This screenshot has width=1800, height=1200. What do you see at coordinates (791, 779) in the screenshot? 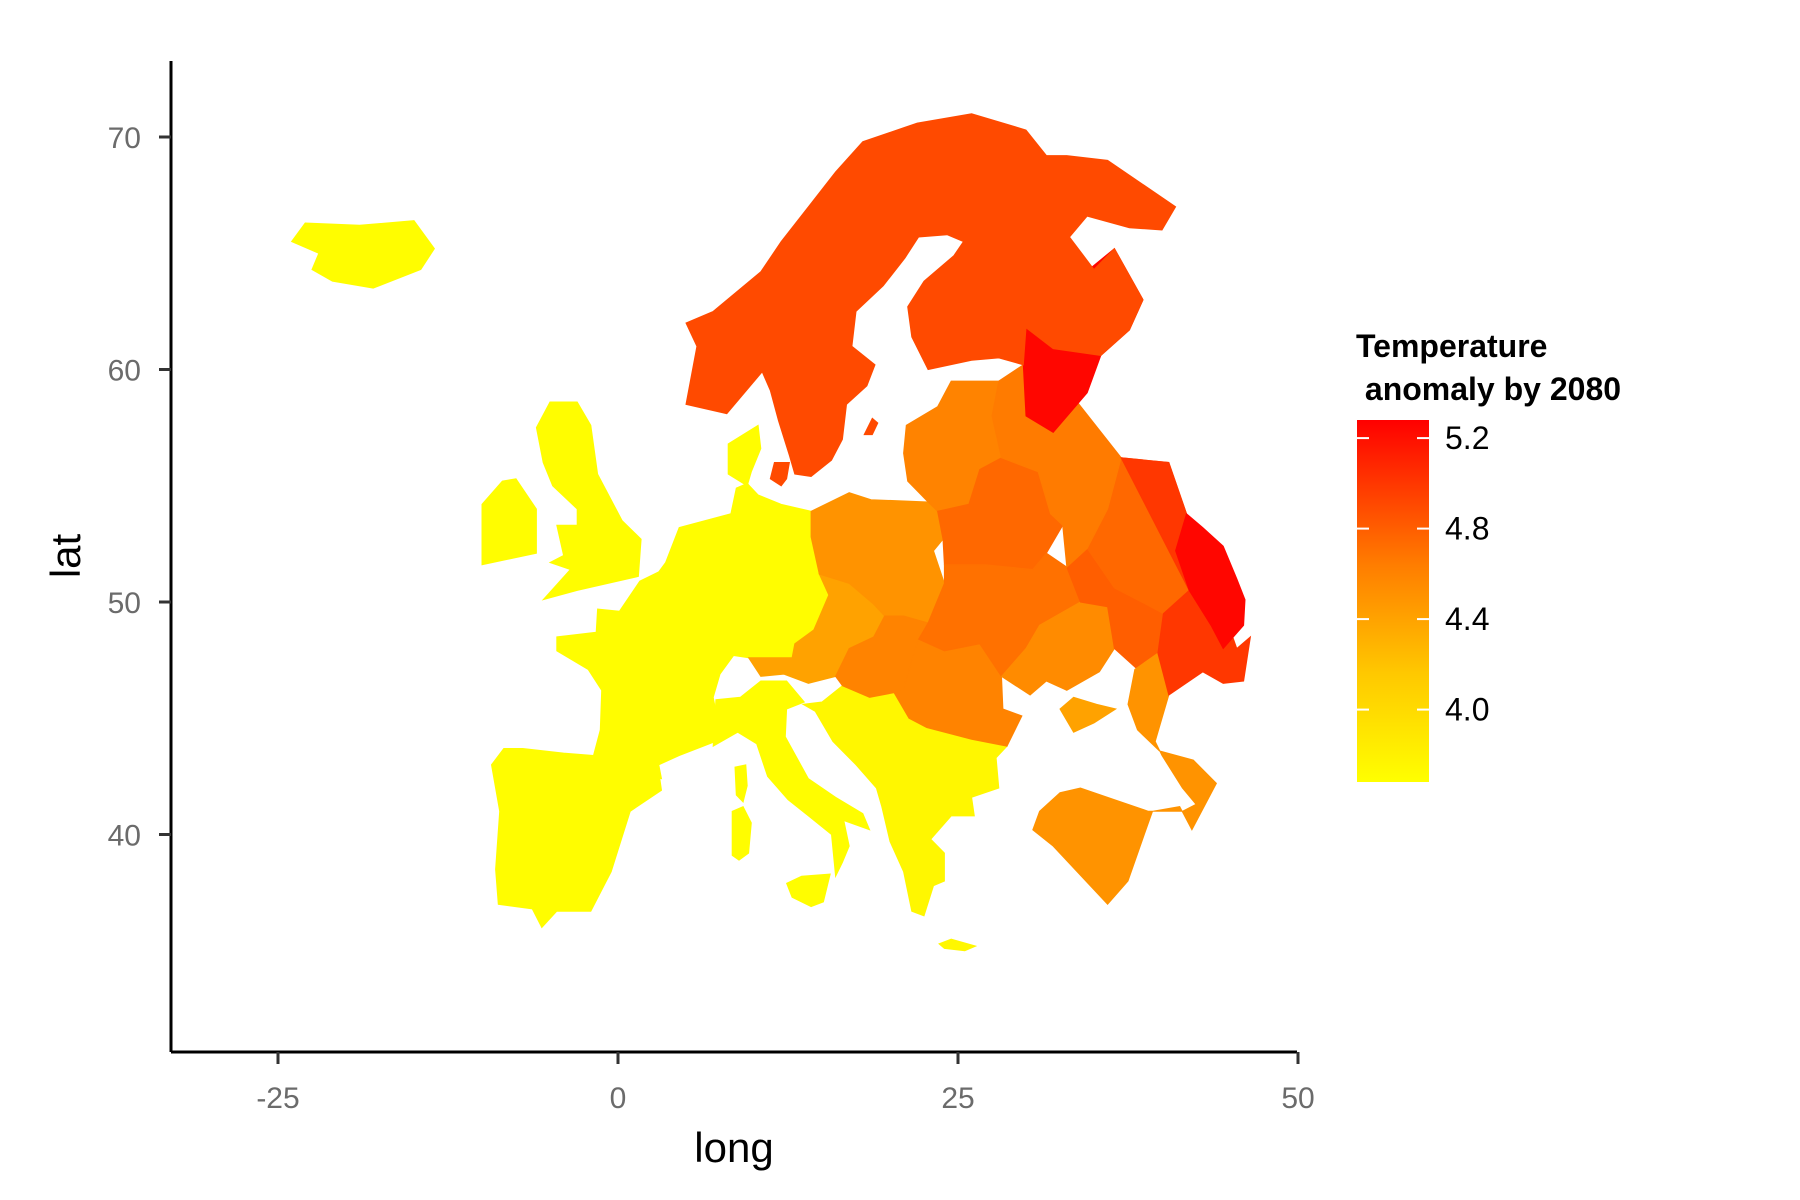
I see `region-italy` at bounding box center [791, 779].